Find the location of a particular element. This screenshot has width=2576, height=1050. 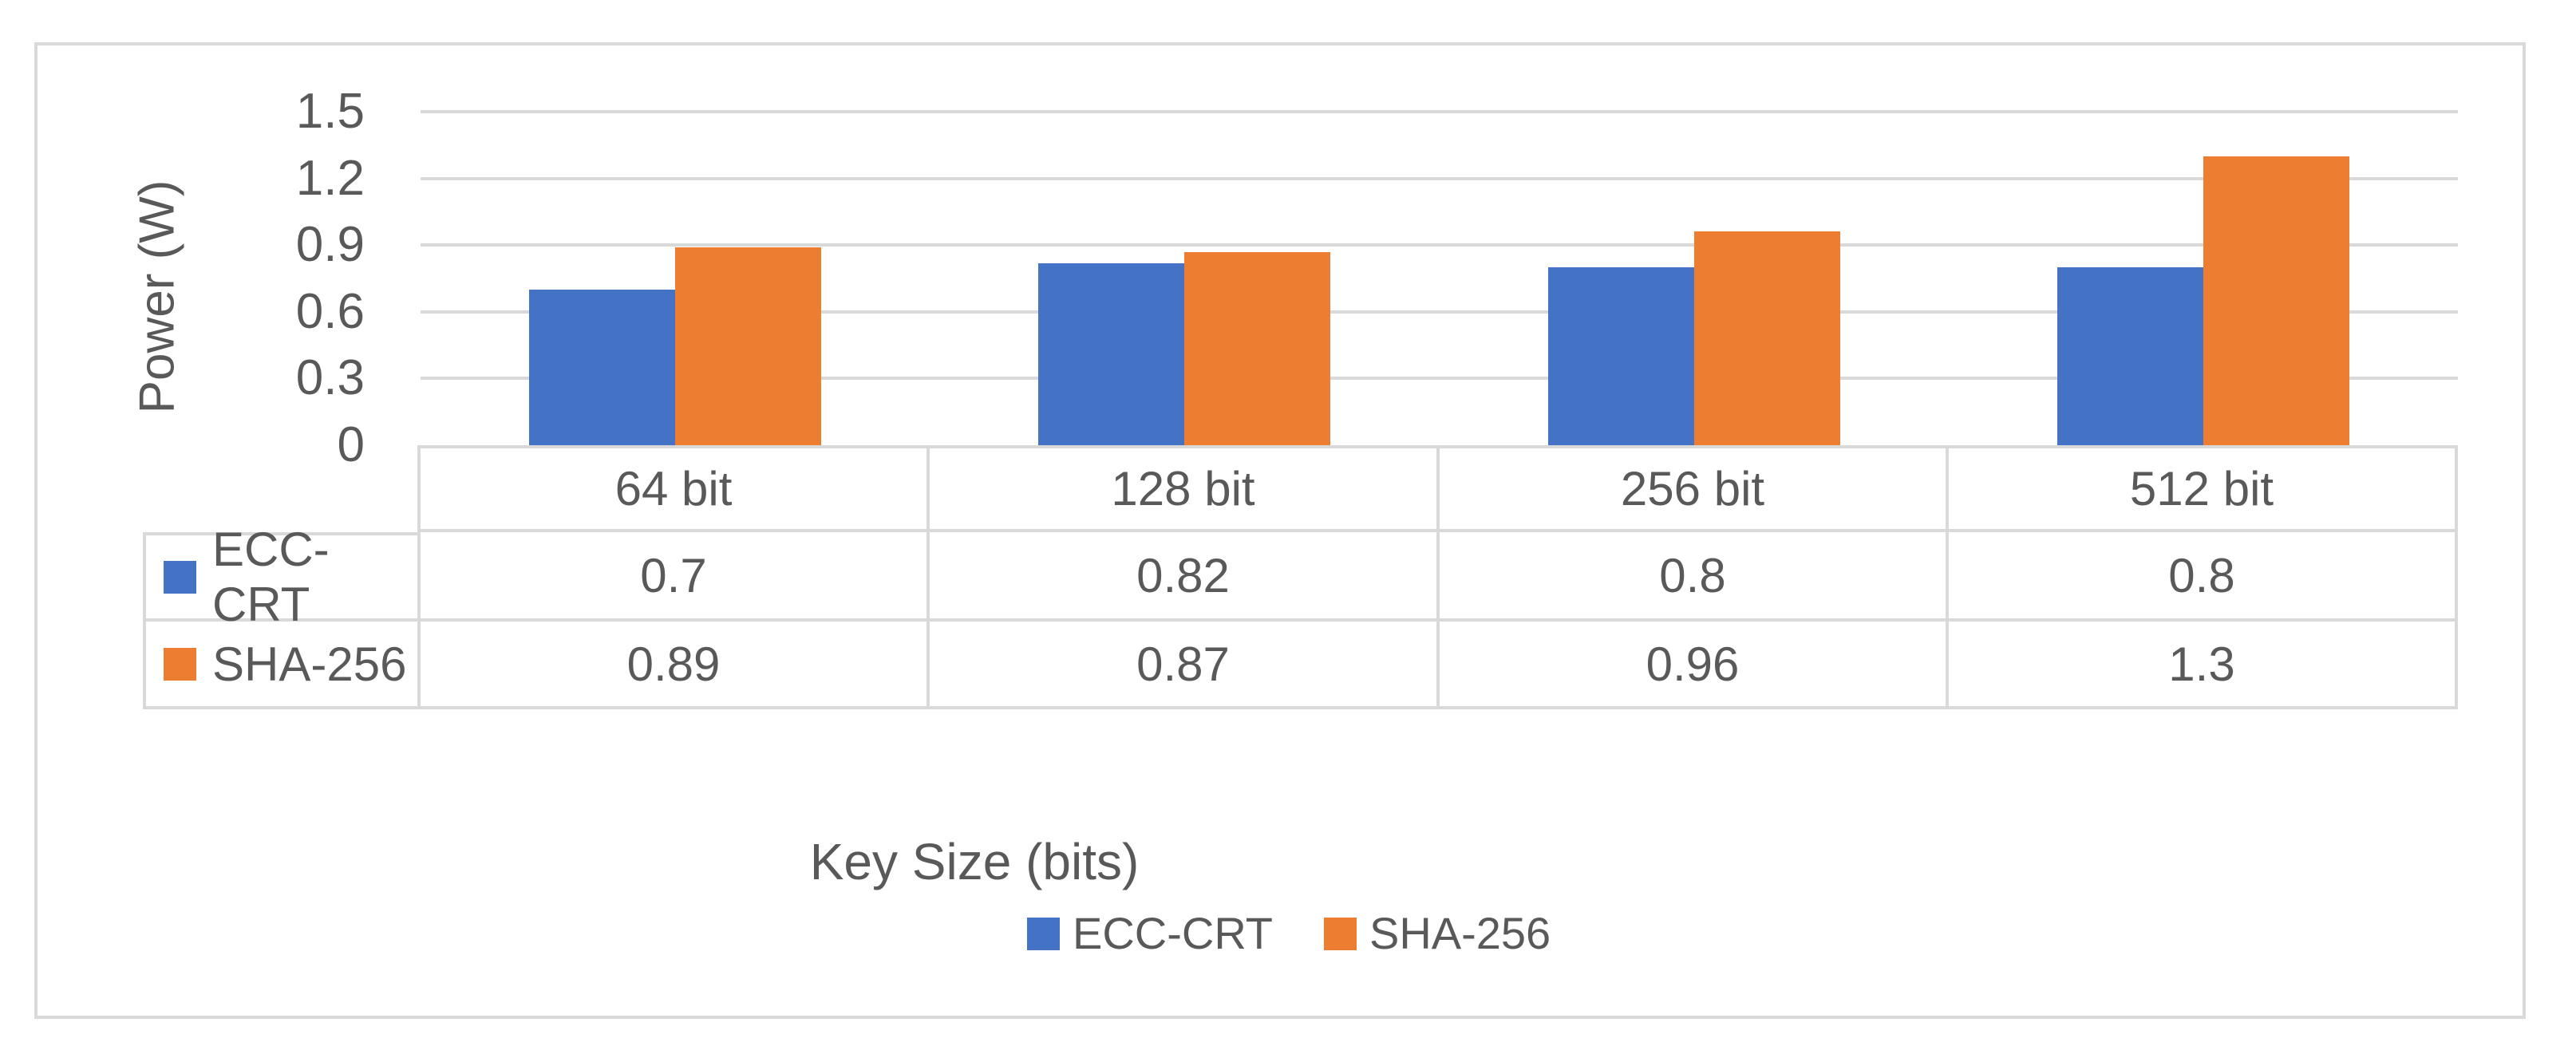

table-row-label: ECC-CRT is located at coordinates (282, 577).